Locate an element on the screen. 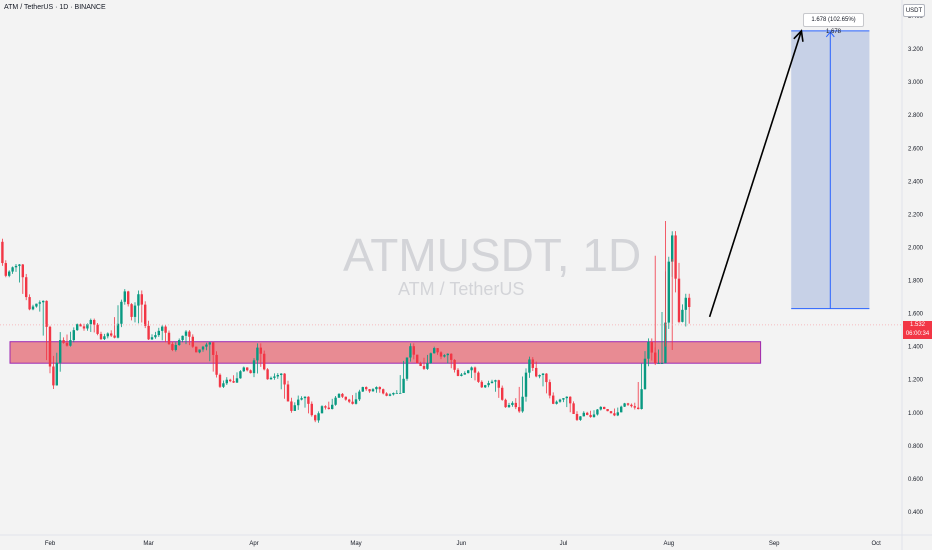  x-tick-label: Aug is located at coordinates (668, 544).